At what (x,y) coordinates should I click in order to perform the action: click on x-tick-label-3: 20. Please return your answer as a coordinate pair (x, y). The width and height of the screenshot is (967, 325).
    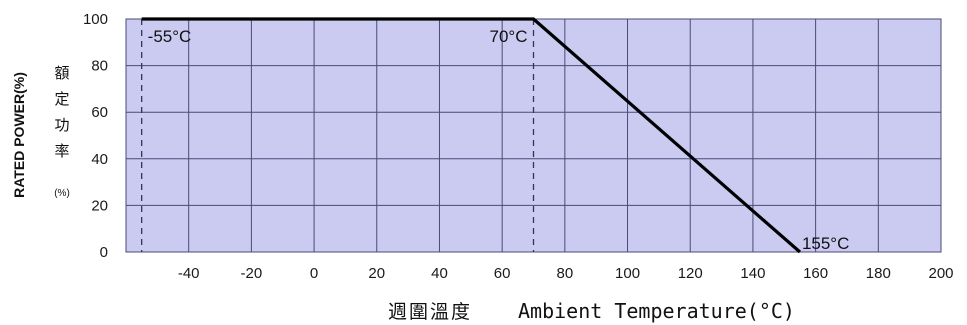
    Looking at the image, I should click on (376, 273).